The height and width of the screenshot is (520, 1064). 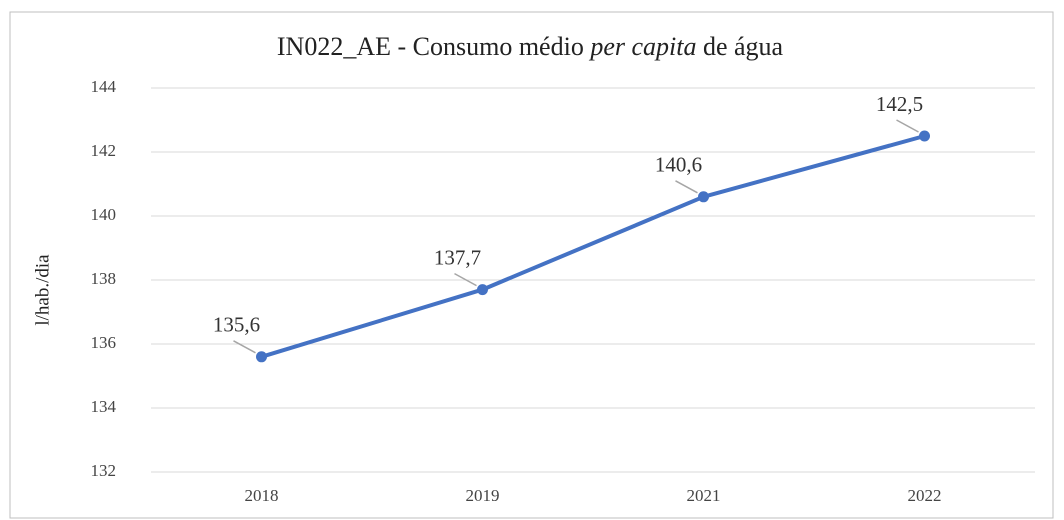 I want to click on x-tick-label: 2018, so click(x=262, y=495).